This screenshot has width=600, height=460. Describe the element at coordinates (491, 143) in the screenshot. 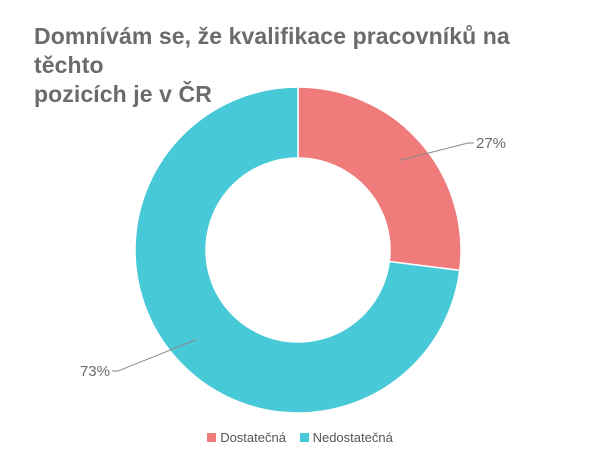

I see `data-label-dostatecna: 27%` at that location.